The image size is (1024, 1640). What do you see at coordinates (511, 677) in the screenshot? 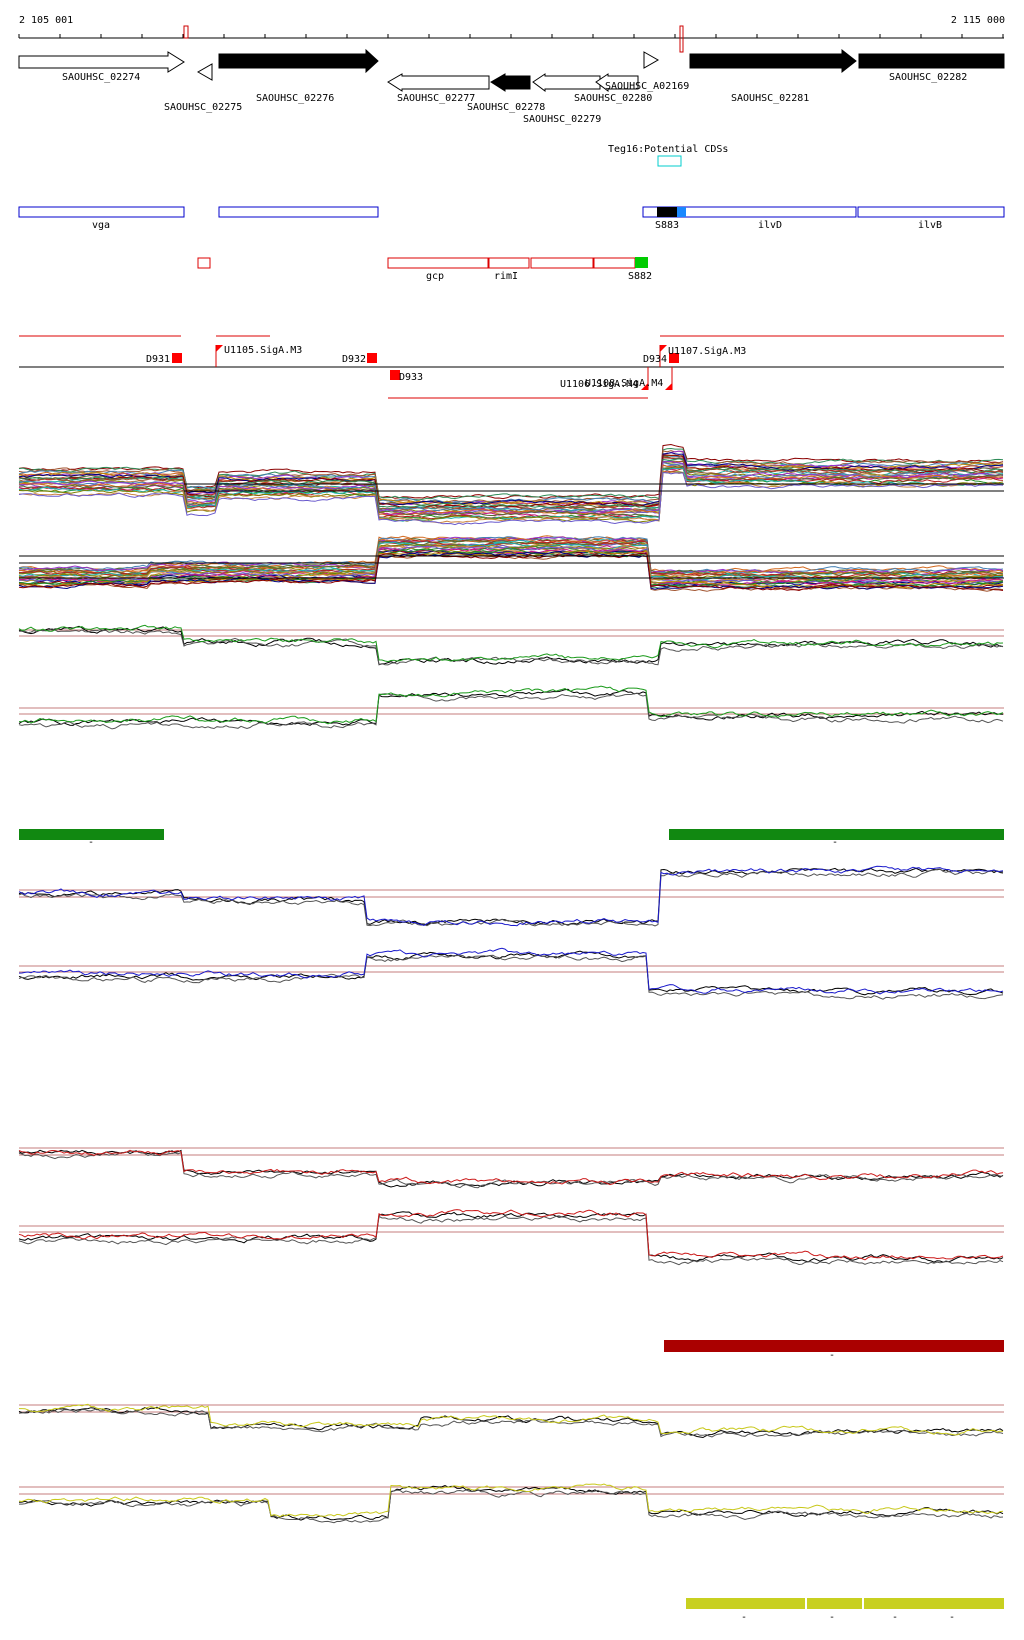
I see `green-condition-tracks` at bounding box center [511, 677].